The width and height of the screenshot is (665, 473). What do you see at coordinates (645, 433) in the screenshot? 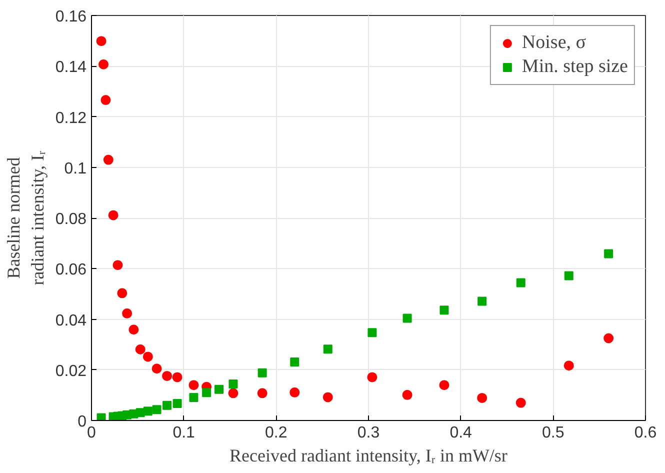
I see `x-tick-label: 0.6` at bounding box center [645, 433].